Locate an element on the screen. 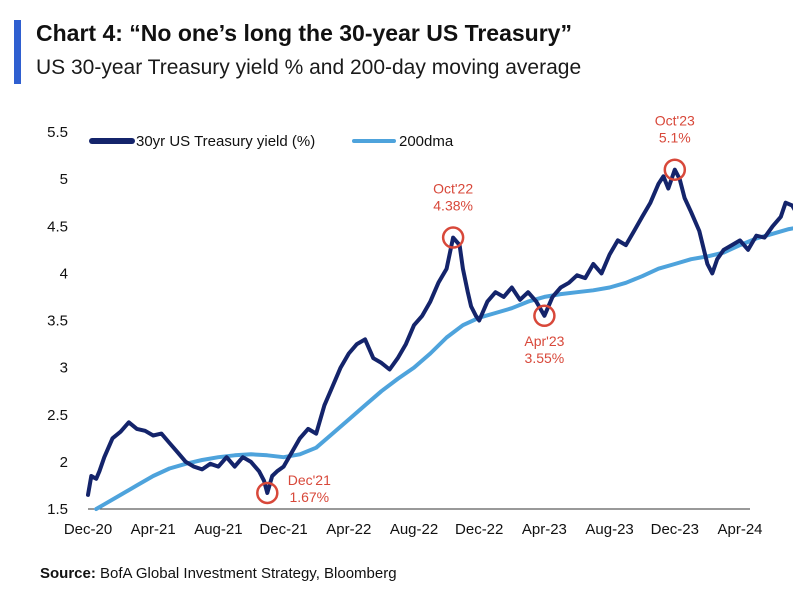 The image size is (793, 589). x-tick-label: Aug-21 is located at coordinates (218, 529).